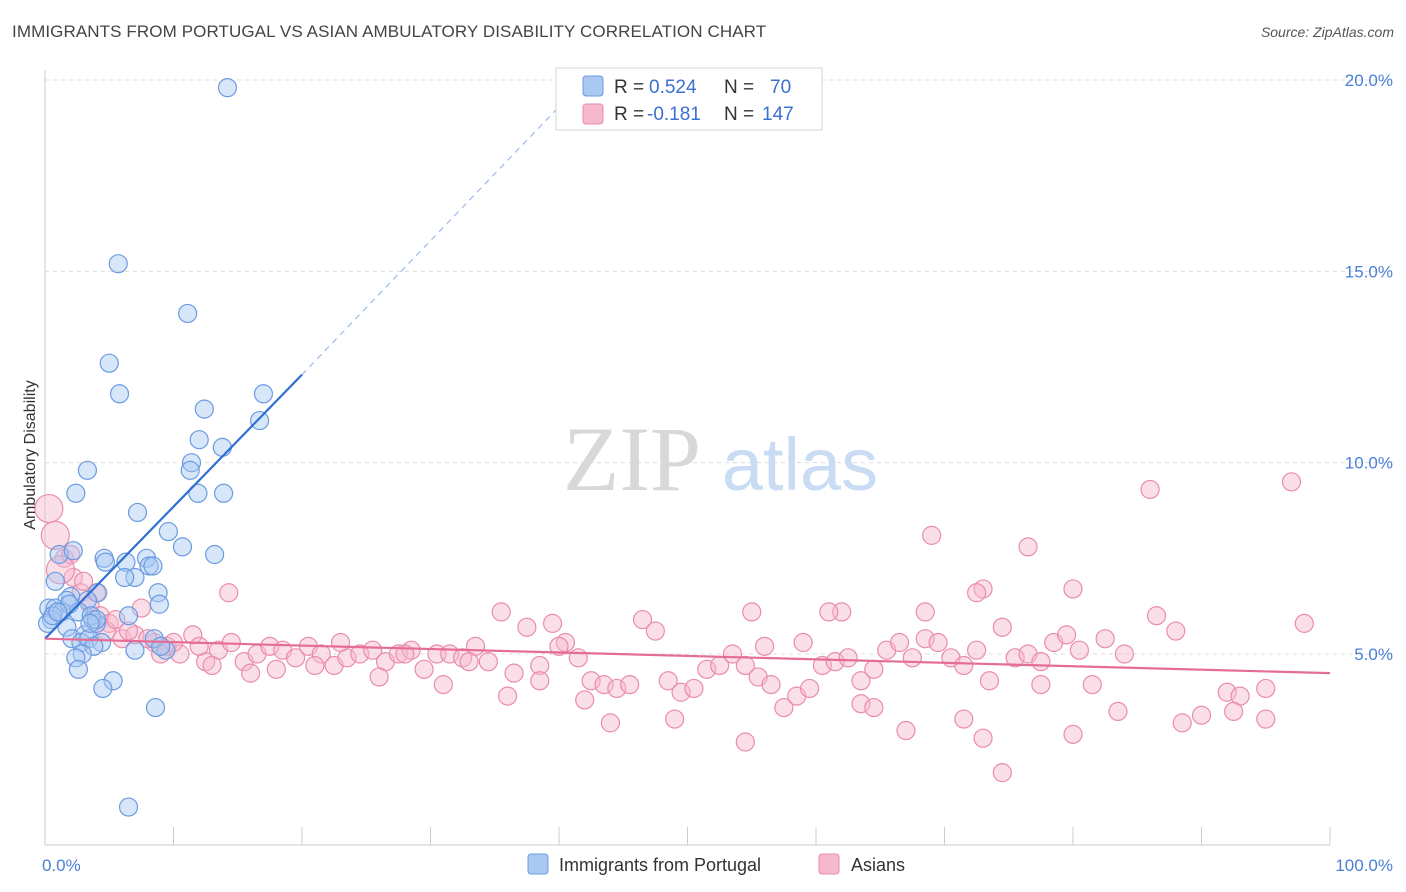 This screenshot has height=892, width=1406. Describe the element at coordinates (1369, 463) in the screenshot. I see `y-tick-label-1: 10.0%` at that location.